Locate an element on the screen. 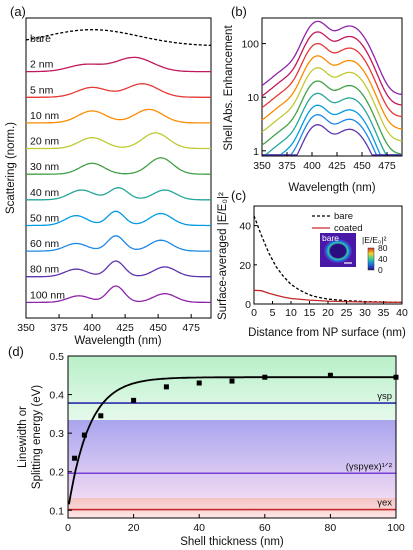 The width and height of the screenshot is (413, 550). series-label-30-nm: 30 nm is located at coordinates (44, 167).